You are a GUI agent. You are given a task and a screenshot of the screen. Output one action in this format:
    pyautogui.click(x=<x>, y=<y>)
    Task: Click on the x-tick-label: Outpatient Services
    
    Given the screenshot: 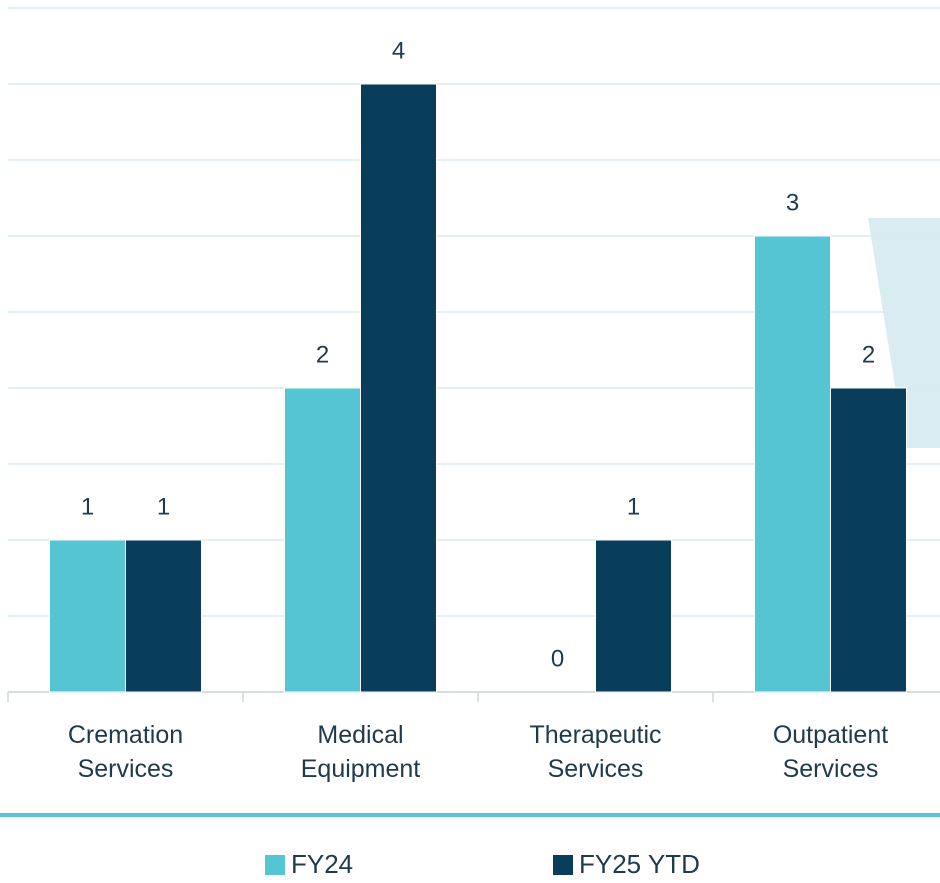 What is the action you would take?
    pyautogui.click(x=830, y=752)
    